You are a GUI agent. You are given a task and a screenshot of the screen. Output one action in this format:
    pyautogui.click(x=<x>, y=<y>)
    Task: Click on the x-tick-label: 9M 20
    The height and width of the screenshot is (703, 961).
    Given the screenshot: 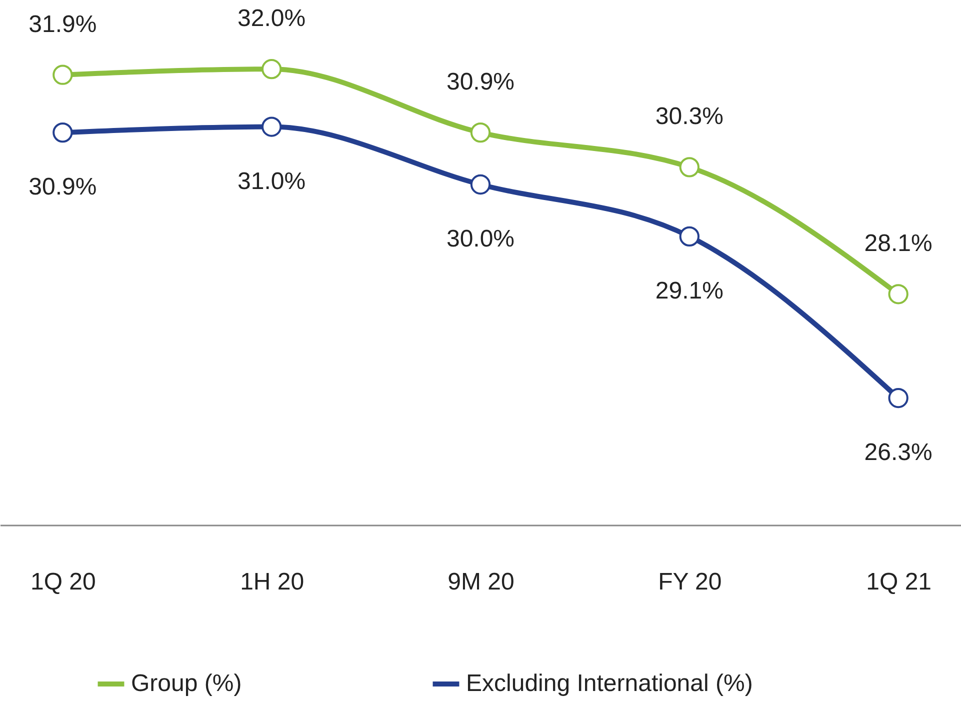 What is the action you would take?
    pyautogui.click(x=481, y=582)
    